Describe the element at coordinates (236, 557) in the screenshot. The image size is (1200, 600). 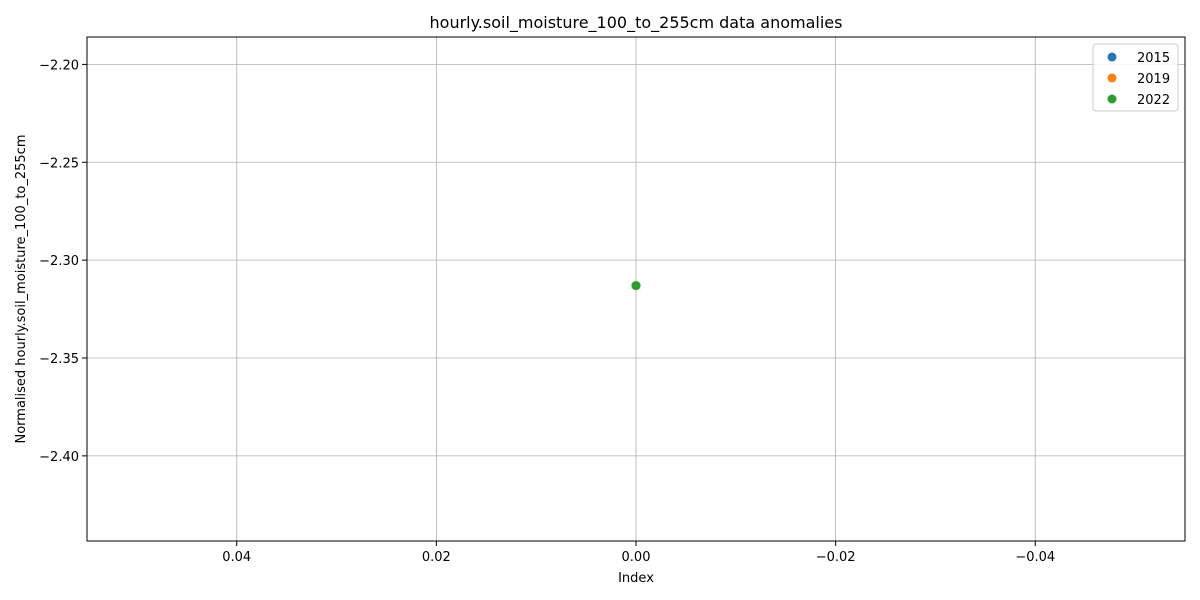
I see `x-tick-label: 0.04` at that location.